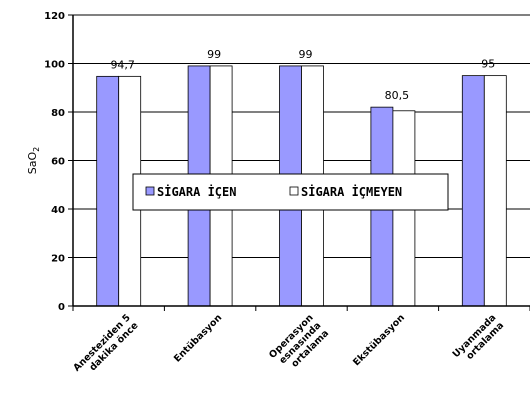 The image size is (530, 397). Describe the element at coordinates (33, 160) in the screenshot. I see `y-axis-label: SaO2` at that location.